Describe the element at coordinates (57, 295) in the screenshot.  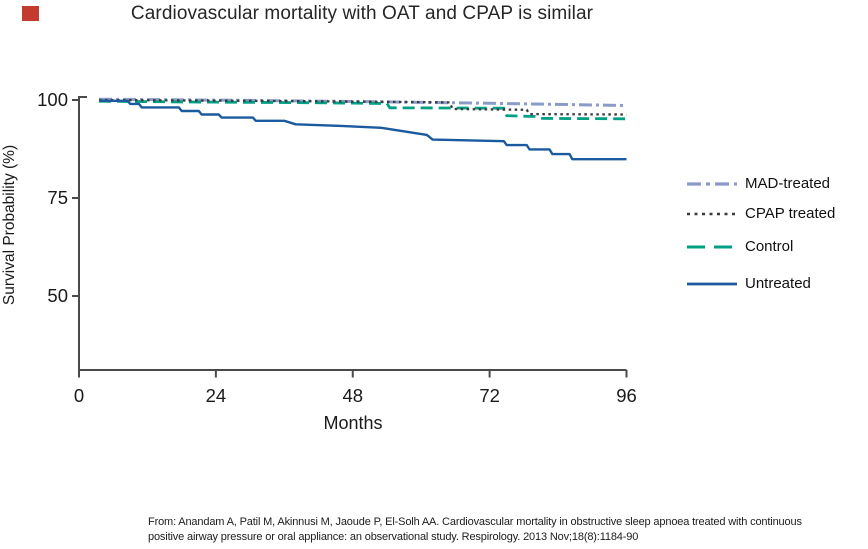
I see `svg-text: 50` at that location.